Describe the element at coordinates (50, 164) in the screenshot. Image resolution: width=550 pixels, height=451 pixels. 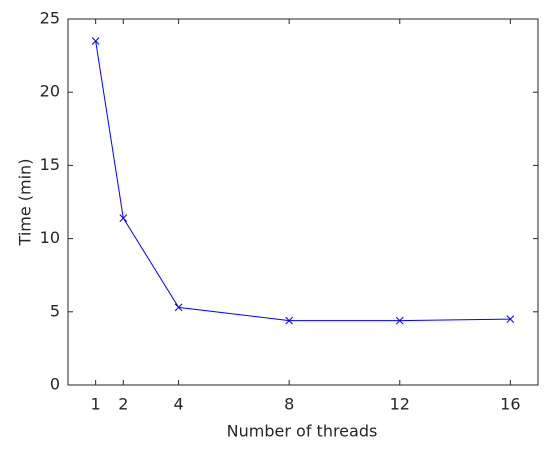
I see `y-tick-label: 15` at that location.